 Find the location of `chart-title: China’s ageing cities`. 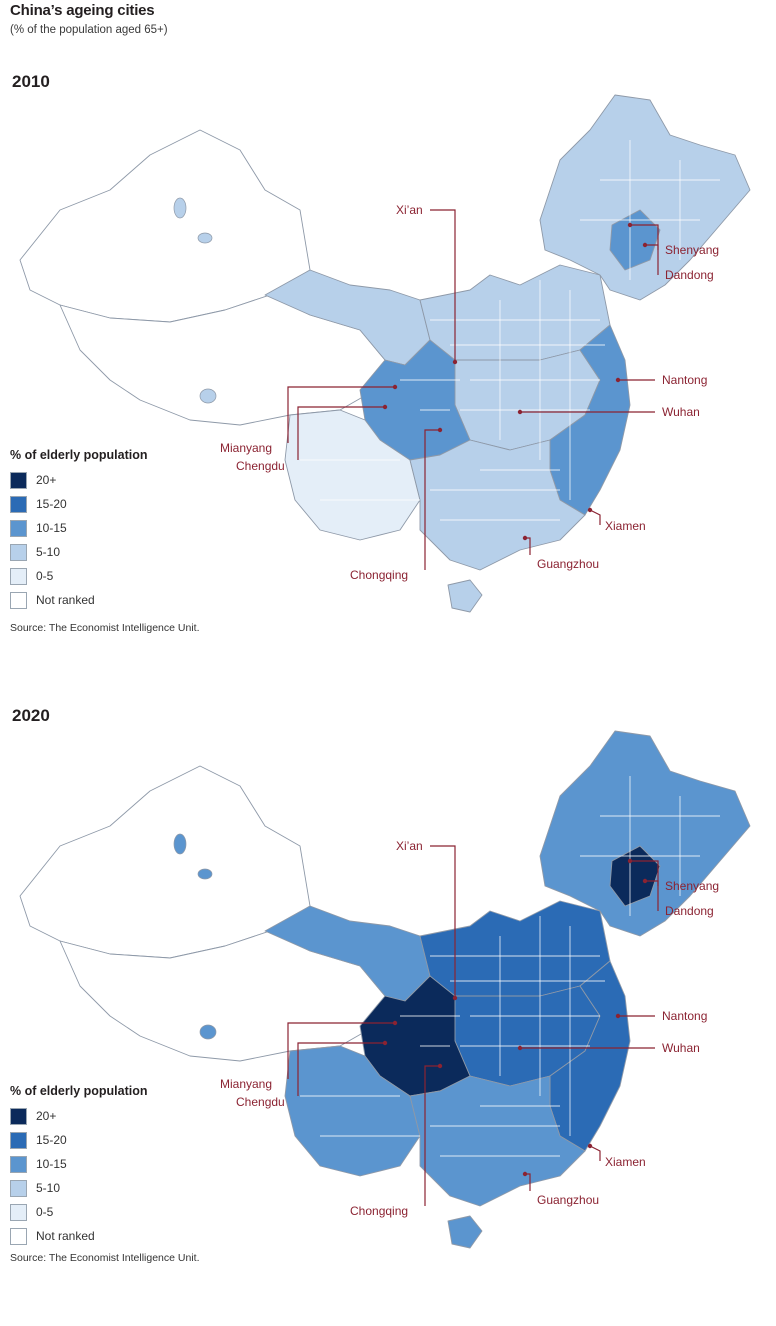

chart-title: China’s ageing cities is located at coordinates (82, 10).